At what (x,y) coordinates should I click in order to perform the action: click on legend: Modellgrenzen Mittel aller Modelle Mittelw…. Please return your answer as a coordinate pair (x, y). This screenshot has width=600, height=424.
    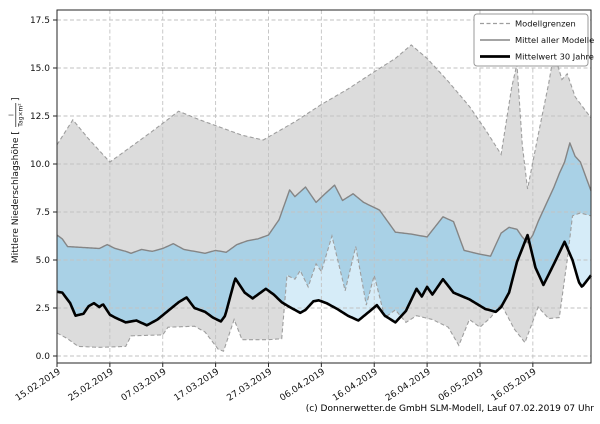
    Looking at the image, I should click on (533, 40).